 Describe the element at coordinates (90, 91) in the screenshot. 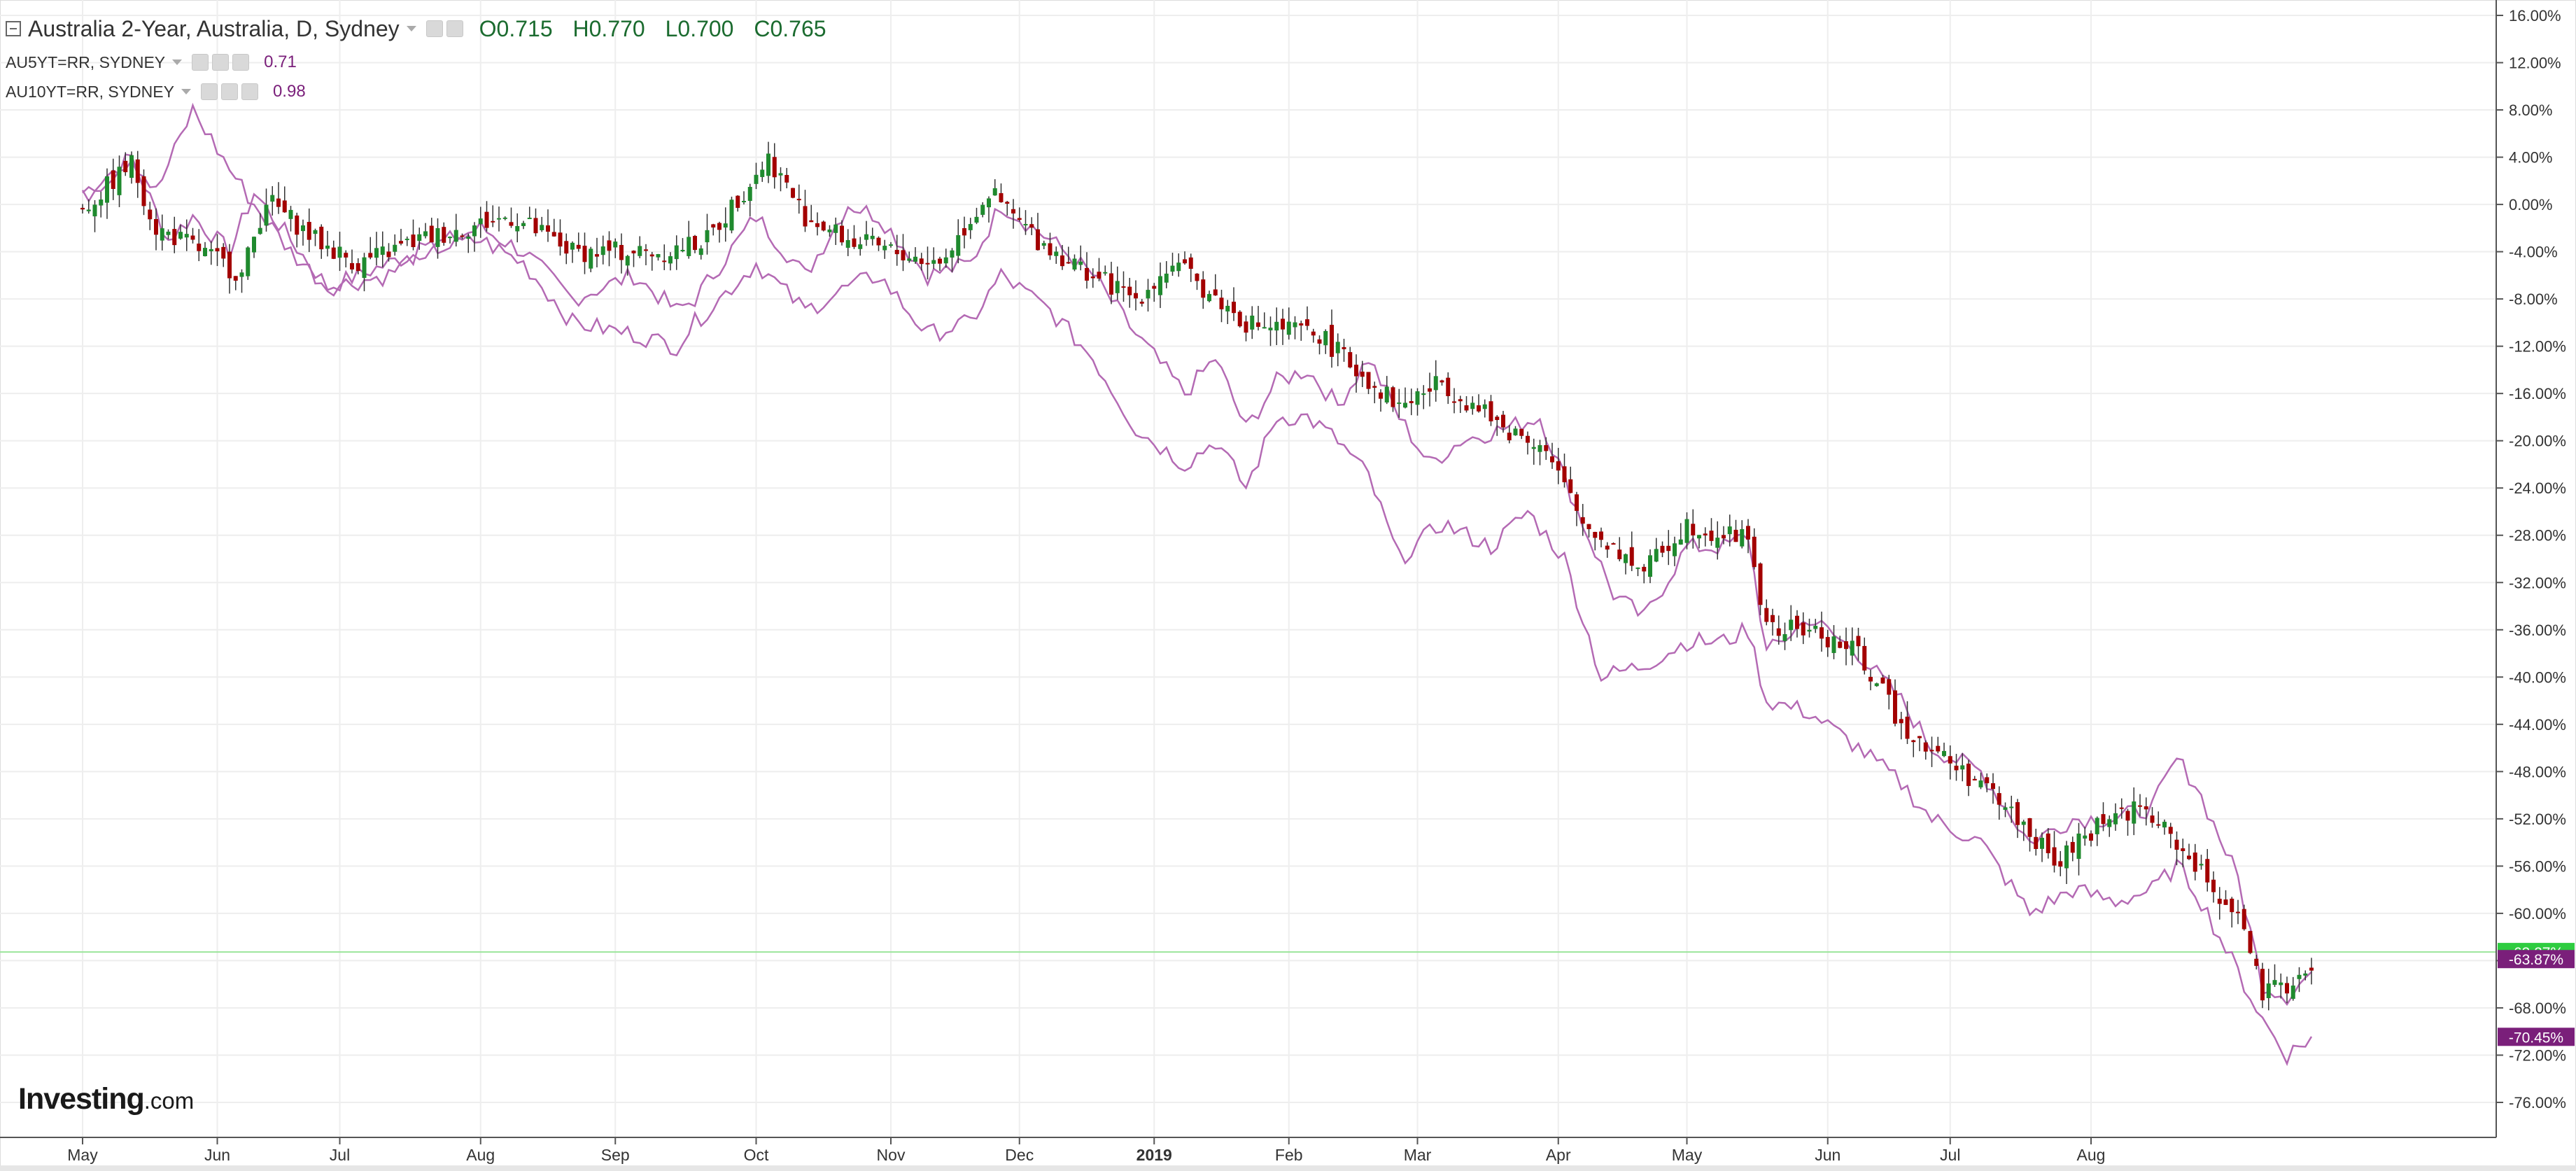

I see `series-label-10y: AU10YT=RR, SYDNEY` at that location.